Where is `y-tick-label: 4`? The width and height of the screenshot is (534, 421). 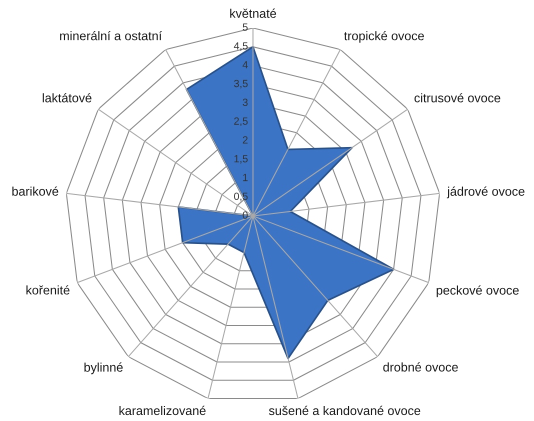
y-tick-label: 4 is located at coordinates (245, 64).